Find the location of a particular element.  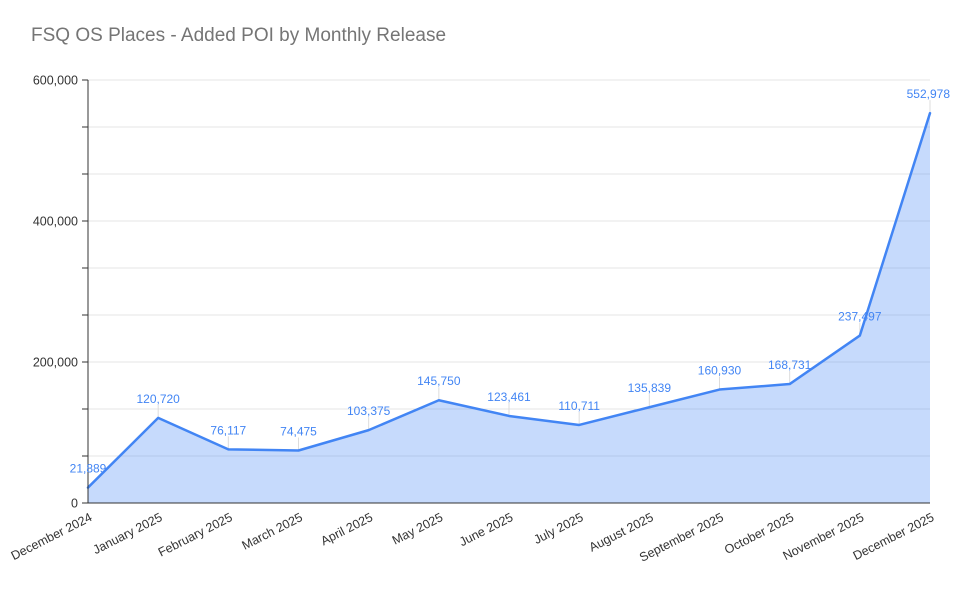

x-axis-label: July 2025 is located at coordinates (558, 528).